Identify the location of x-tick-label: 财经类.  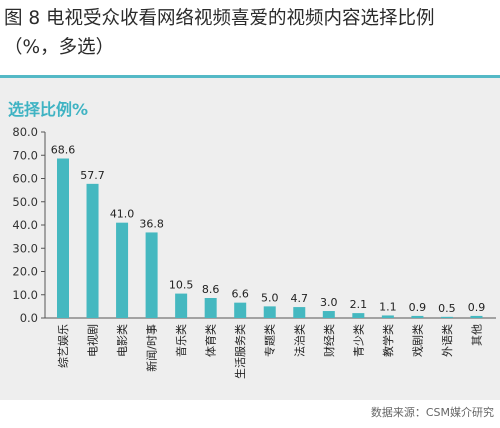
(329, 340).